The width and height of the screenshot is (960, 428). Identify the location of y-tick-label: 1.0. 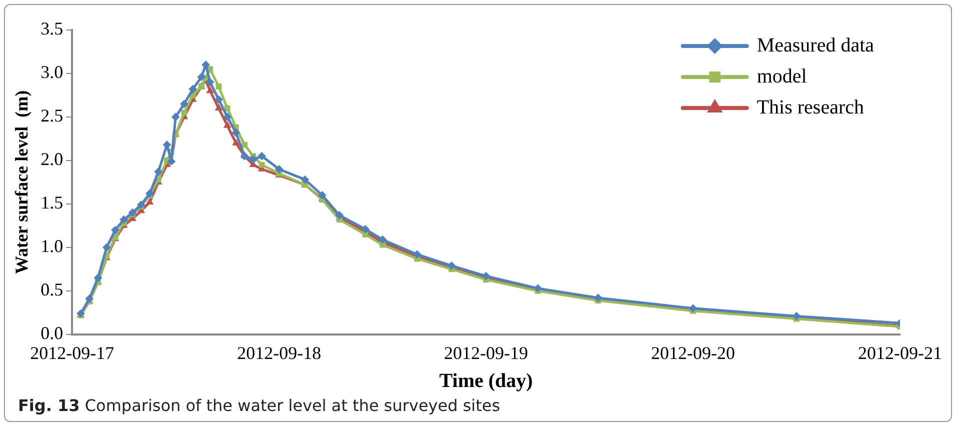
(52, 246).